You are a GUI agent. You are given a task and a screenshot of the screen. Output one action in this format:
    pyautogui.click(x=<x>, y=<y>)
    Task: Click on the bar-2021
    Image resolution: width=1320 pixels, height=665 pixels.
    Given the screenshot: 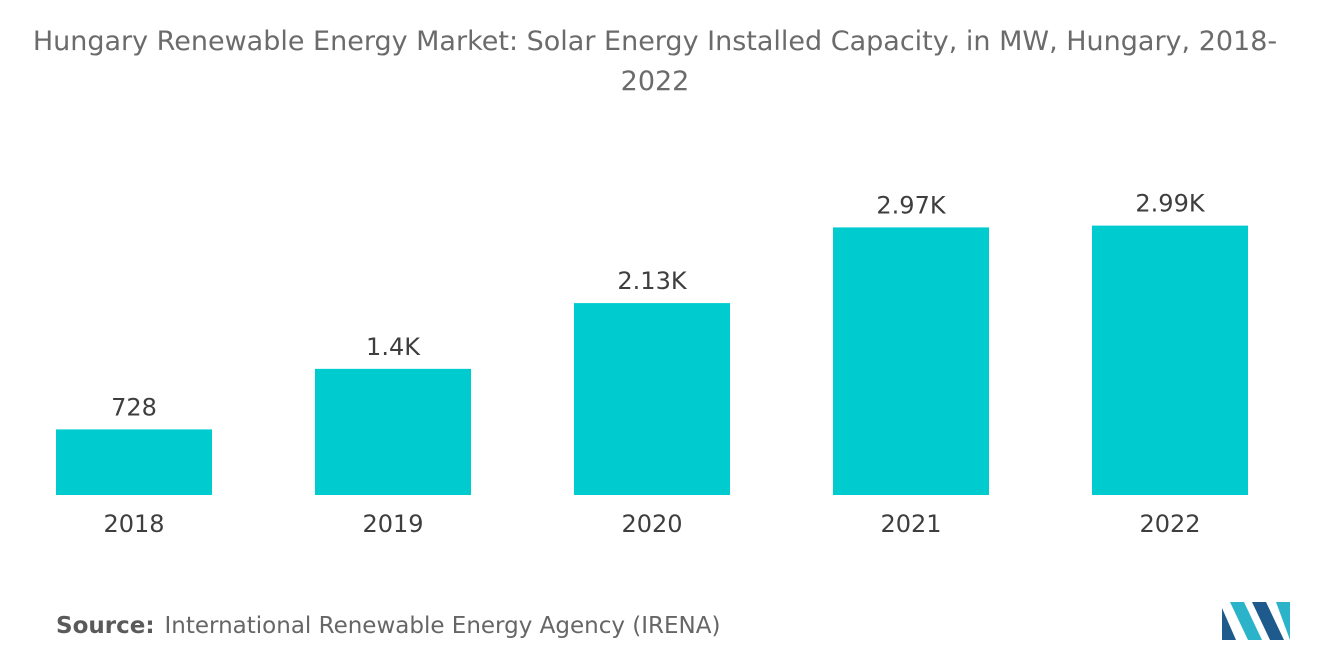 What is the action you would take?
    pyautogui.click(x=911, y=361)
    